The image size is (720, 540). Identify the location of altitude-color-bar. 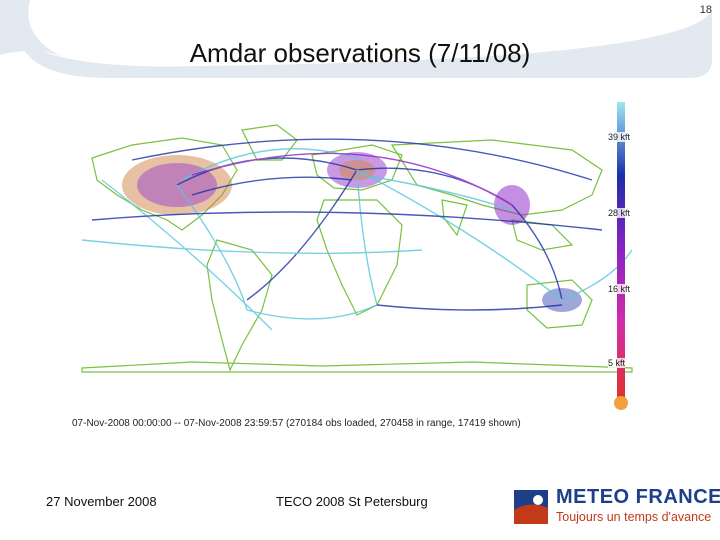
(621, 249).